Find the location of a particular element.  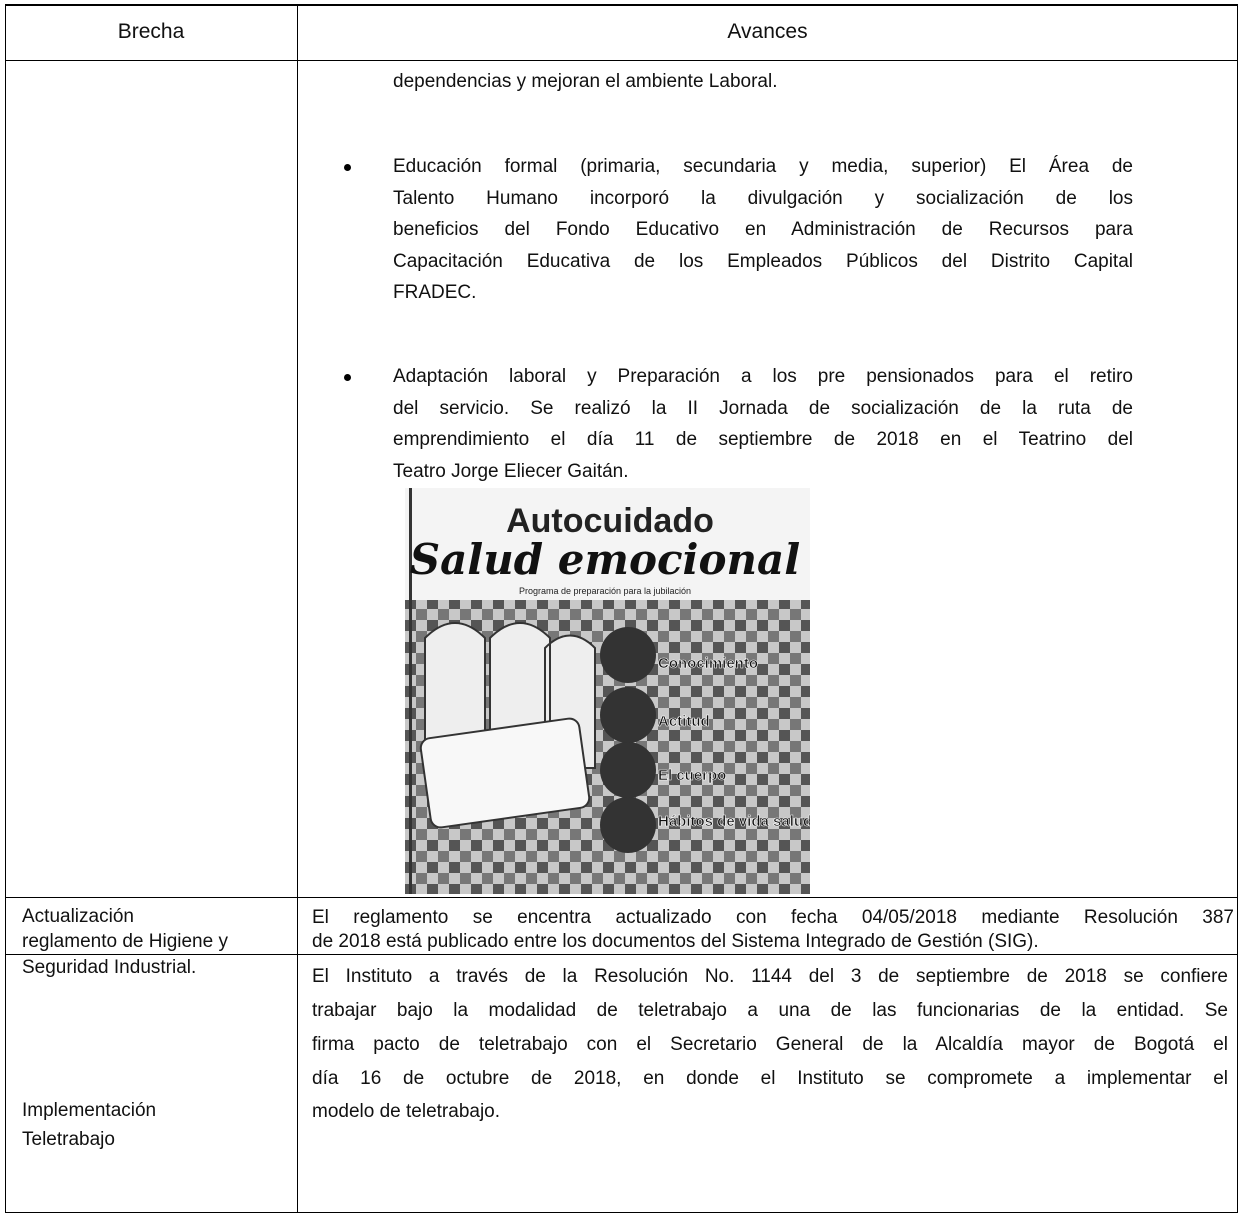

poster-subtitle: Salud emocional is located at coordinates (605, 559).